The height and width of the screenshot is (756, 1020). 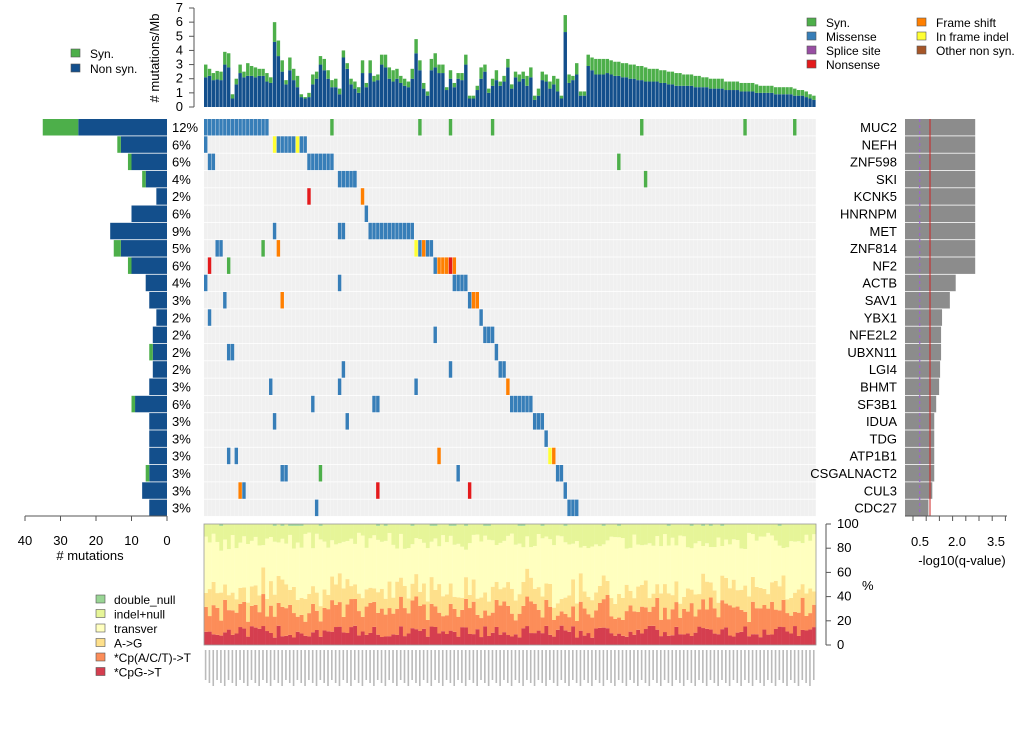 I want to click on legend-swatch-frameshift, so click(x=921, y=22).